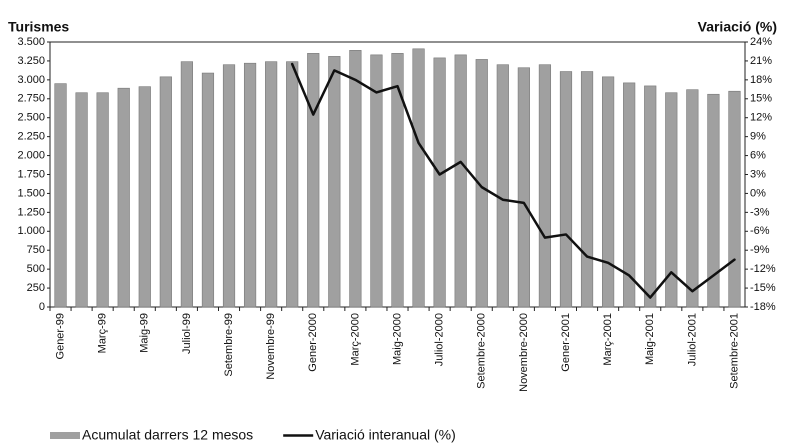 The width and height of the screenshot is (785, 445). Describe the element at coordinates (38, 27) in the screenshot. I see `y-axis-title: Turismes` at that location.